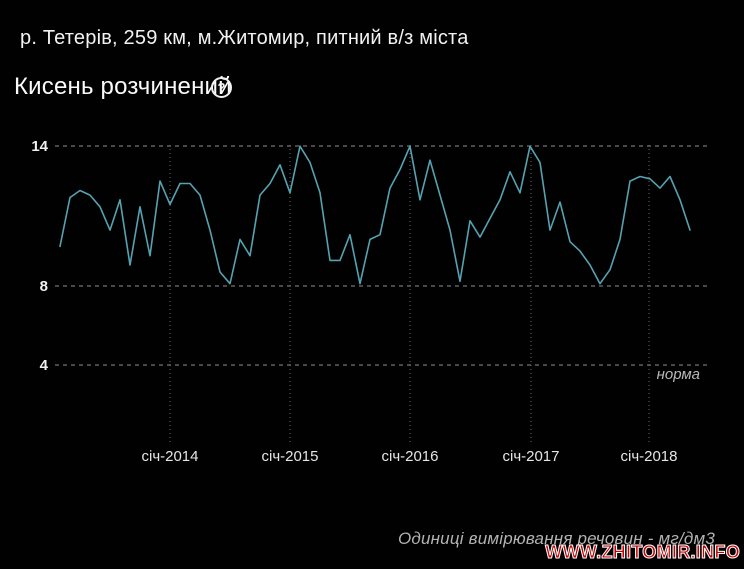 Image resolution: width=744 pixels, height=569 pixels. What do you see at coordinates (169, 456) in the screenshot?
I see `xtick-січ-2014: січ-2014` at bounding box center [169, 456].